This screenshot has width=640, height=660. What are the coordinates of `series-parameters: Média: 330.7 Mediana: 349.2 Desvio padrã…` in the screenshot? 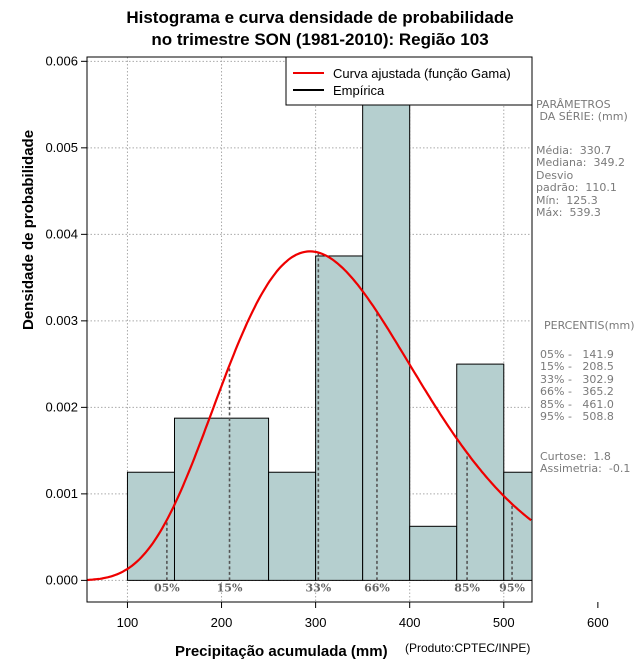 It's located at (580, 182).